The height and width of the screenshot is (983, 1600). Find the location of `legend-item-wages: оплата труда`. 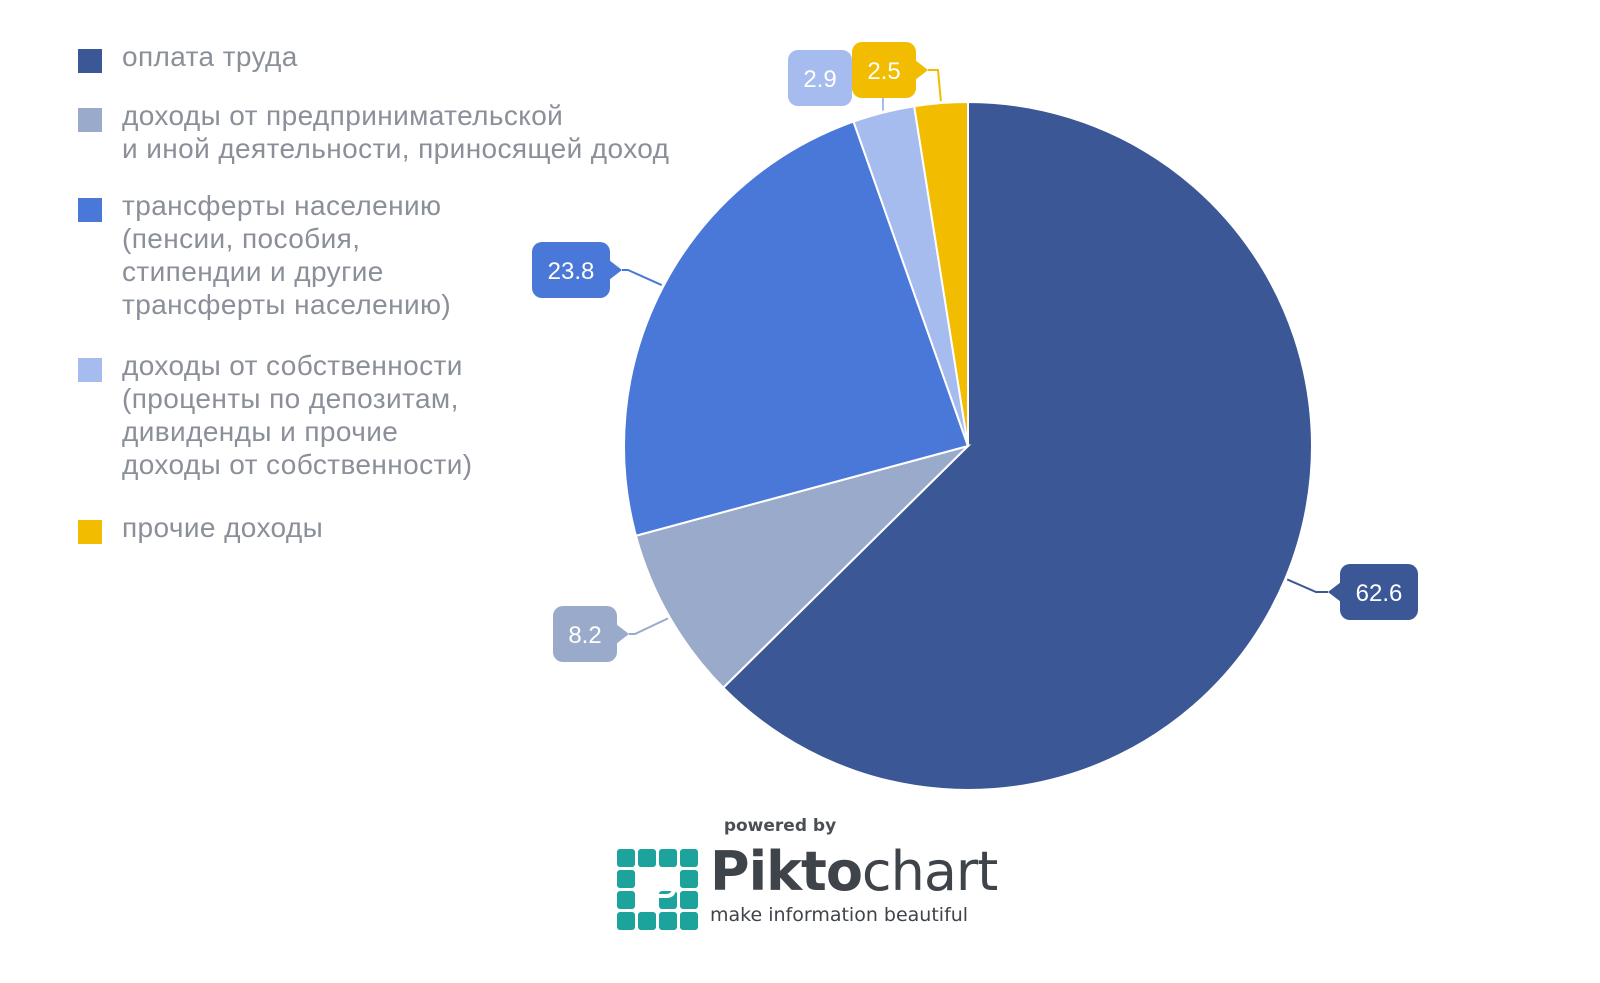

legend-item-wages: оплата труда is located at coordinates (408, 56).